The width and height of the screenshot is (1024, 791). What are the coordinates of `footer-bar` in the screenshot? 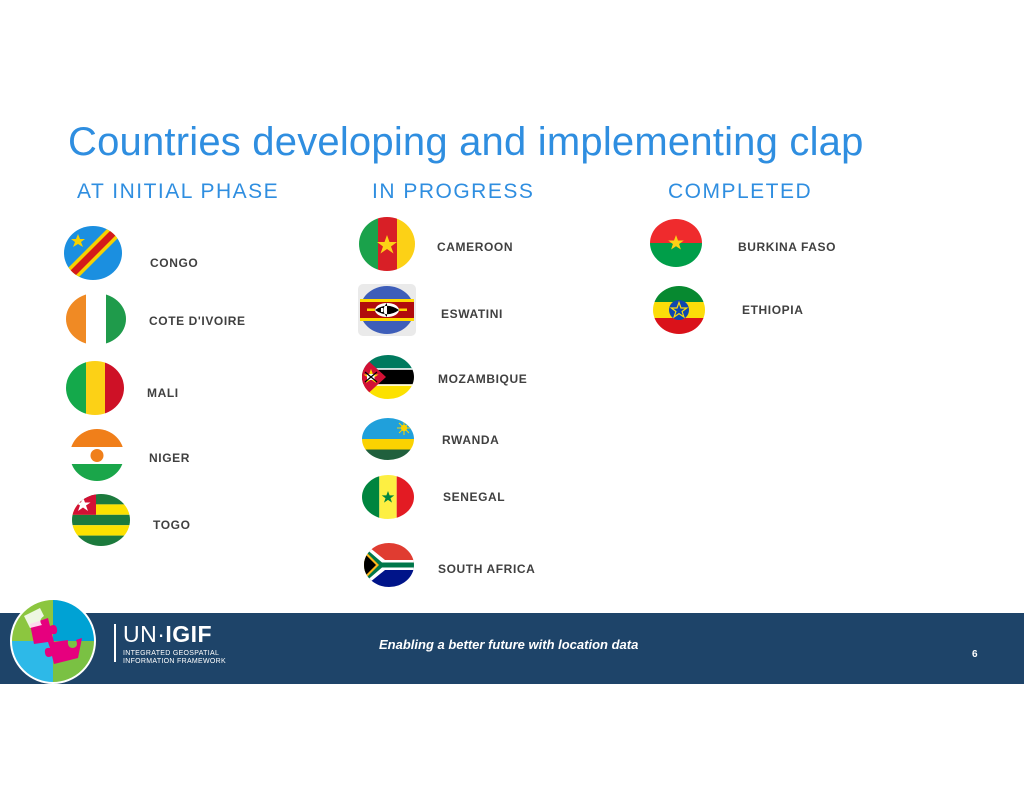 It's located at (512, 648).